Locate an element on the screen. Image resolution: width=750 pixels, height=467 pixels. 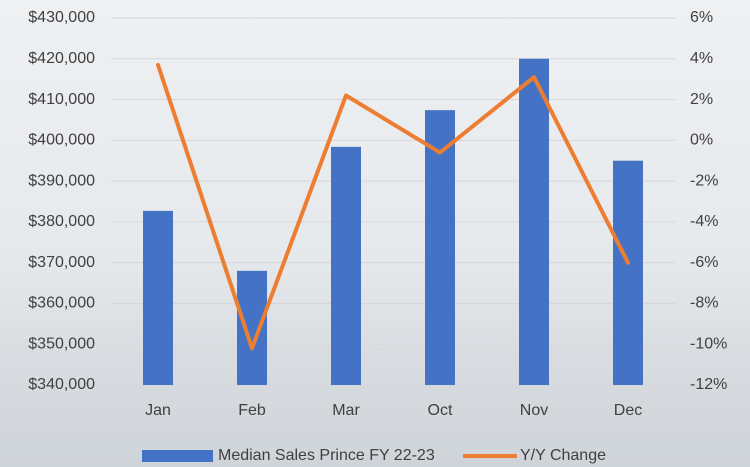
y2-tick-label: -8% is located at coordinates (704, 303).